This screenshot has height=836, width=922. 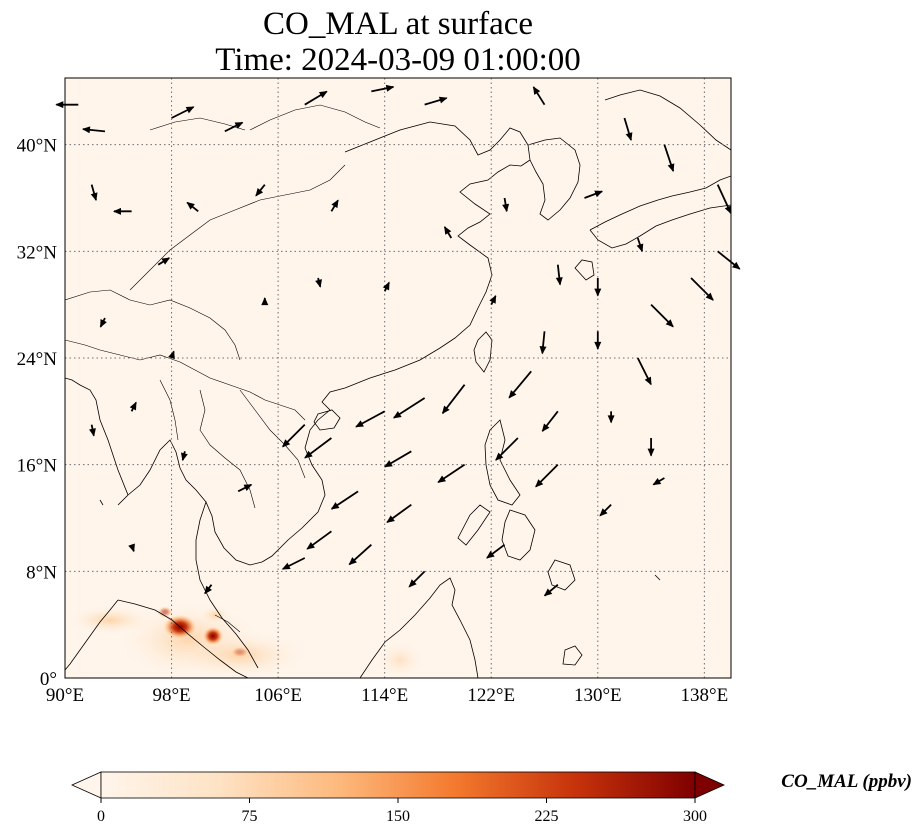 I want to click on colorbar-ticks: 0 75 150 225 300, so click(x=402, y=811).